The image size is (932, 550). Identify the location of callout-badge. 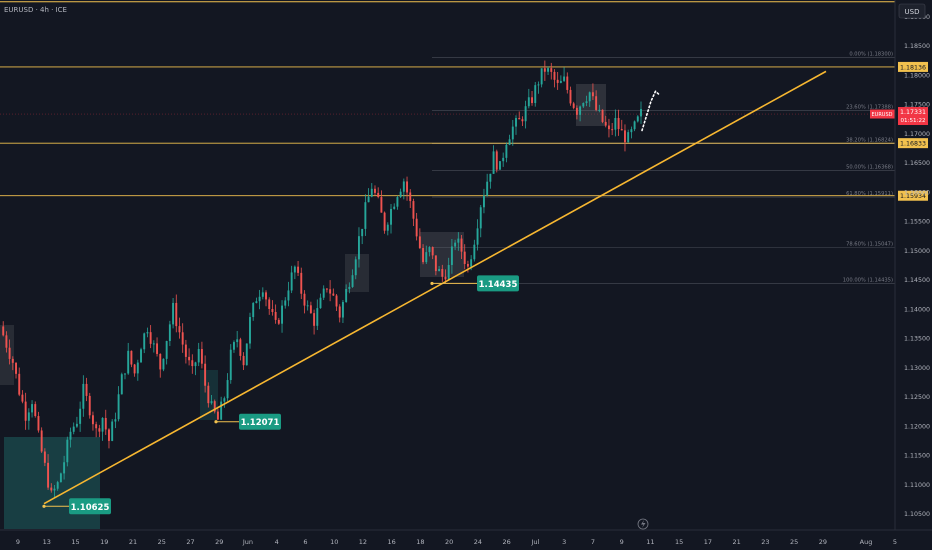
(260, 421).